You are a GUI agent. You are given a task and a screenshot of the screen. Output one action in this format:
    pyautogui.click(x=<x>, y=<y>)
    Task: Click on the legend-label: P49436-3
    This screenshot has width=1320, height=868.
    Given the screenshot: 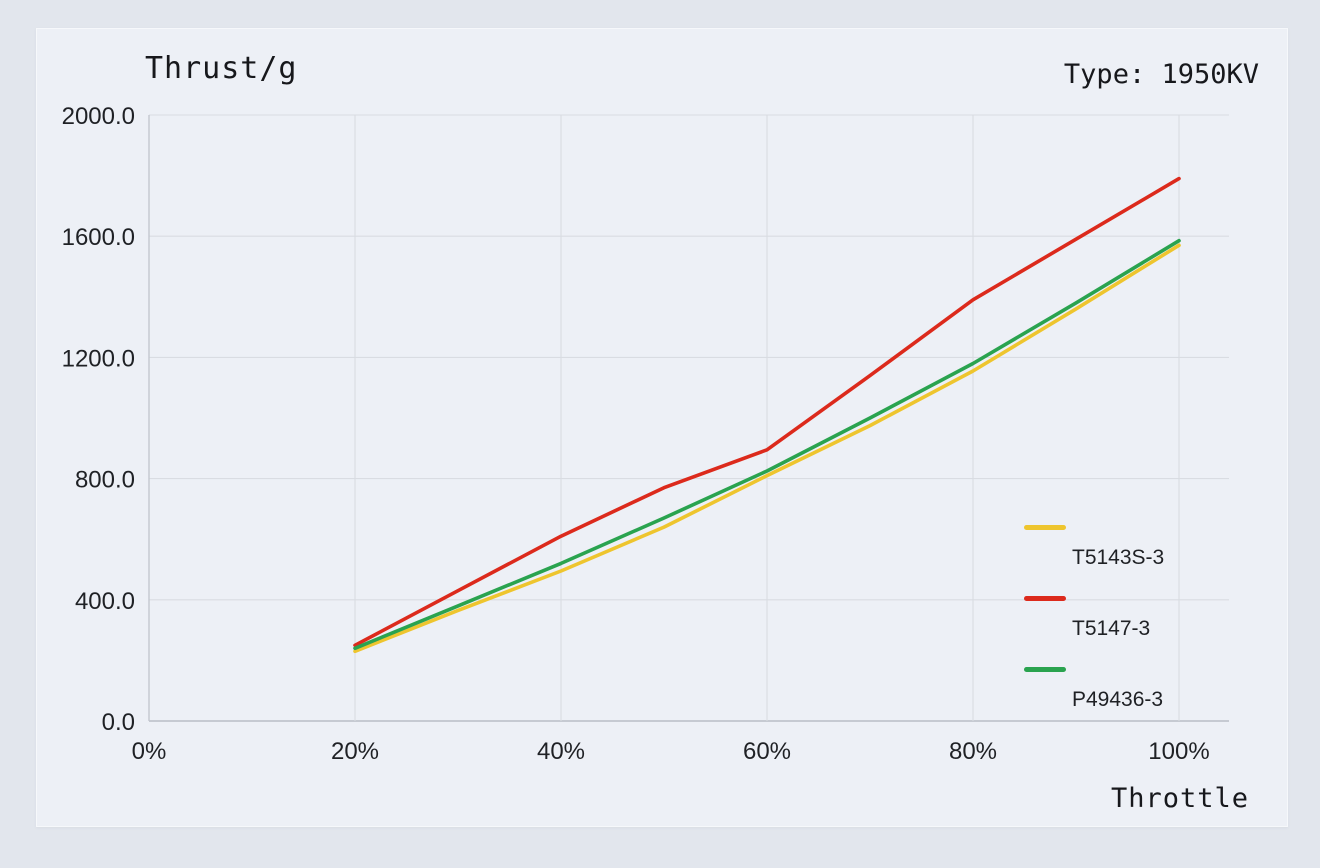 What is the action you would take?
    pyautogui.click(x=1118, y=699)
    